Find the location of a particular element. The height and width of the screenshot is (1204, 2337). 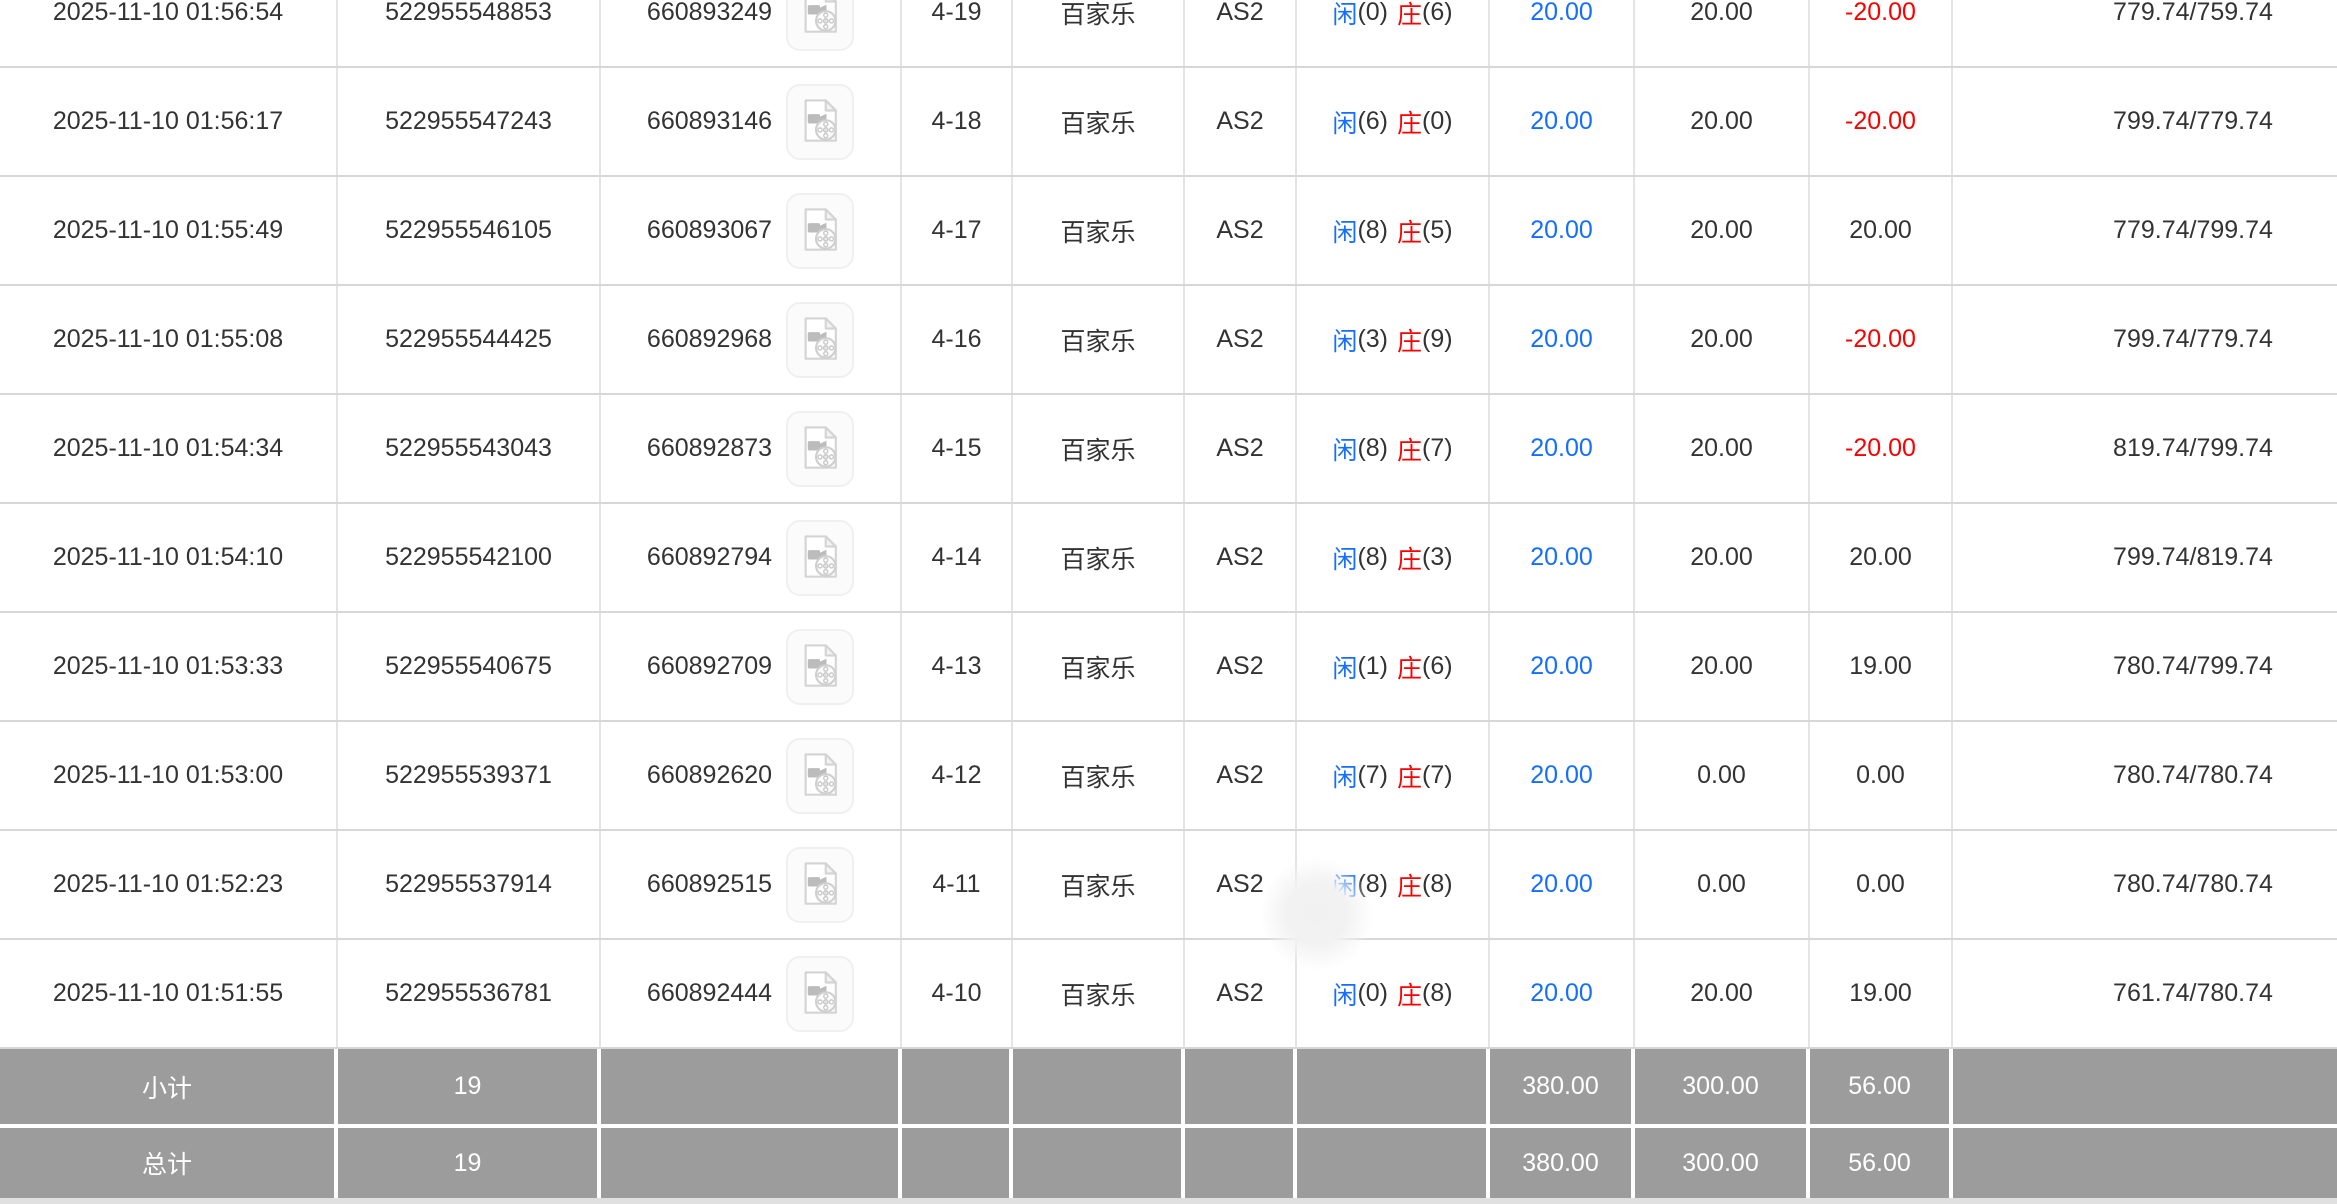

cell-order-no: 522955537914 is located at coordinates (469, 884).